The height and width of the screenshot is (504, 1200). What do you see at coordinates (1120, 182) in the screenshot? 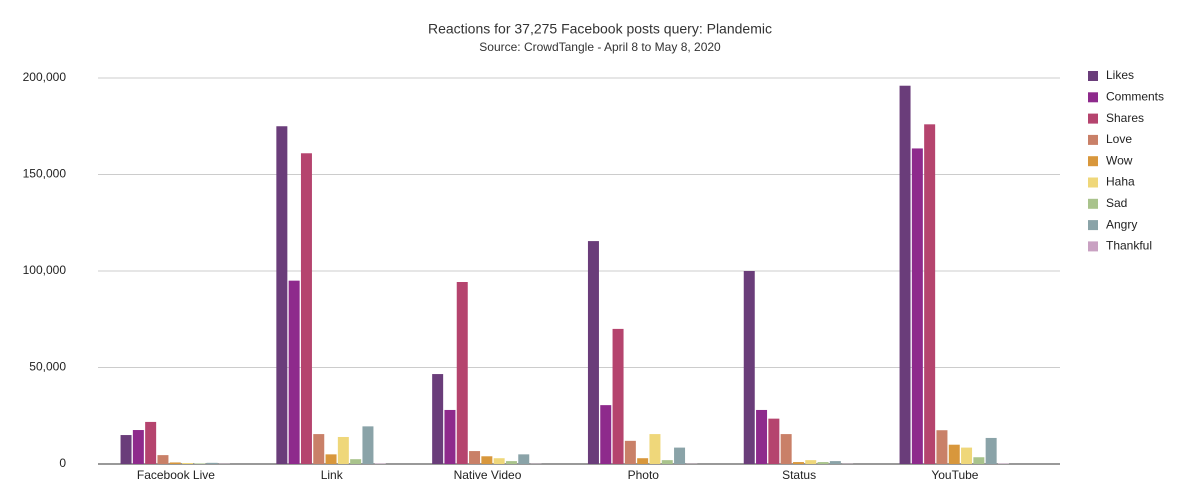
I see `legend-label: Haha` at bounding box center [1120, 182].